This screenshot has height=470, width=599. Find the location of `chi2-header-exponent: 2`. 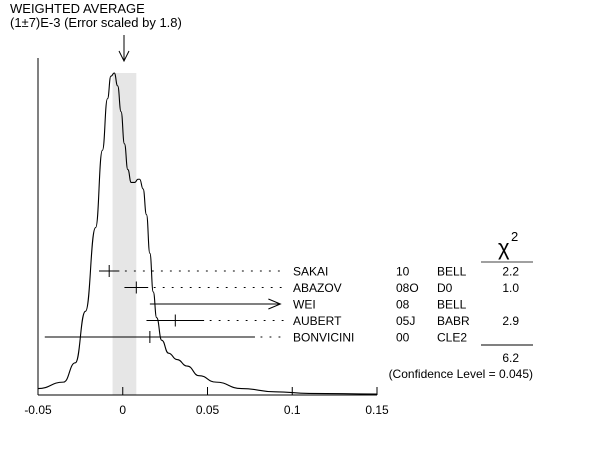

chi2-header-exponent: 2 is located at coordinates (514, 236).